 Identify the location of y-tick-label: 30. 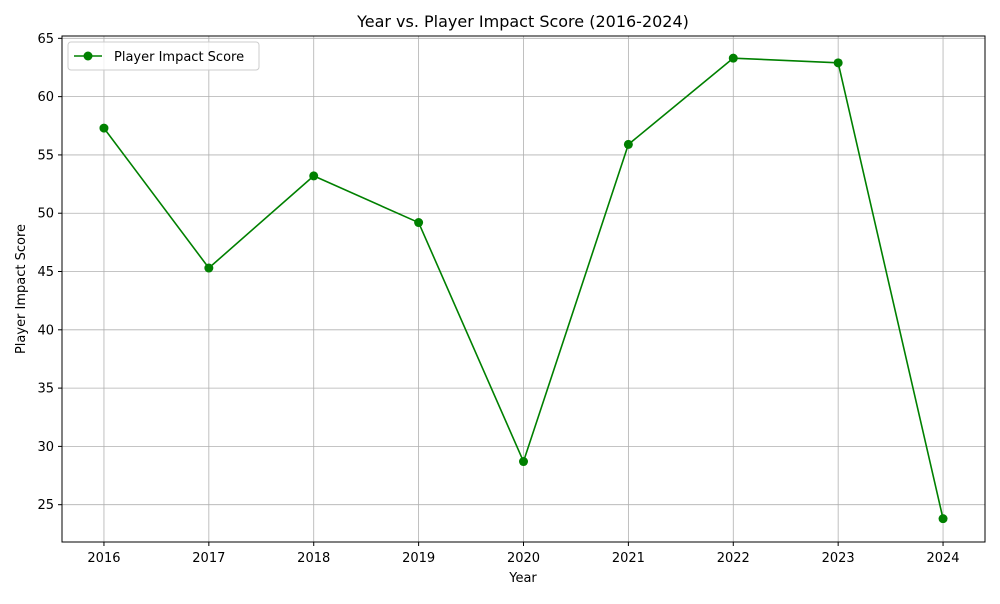
(45, 447).